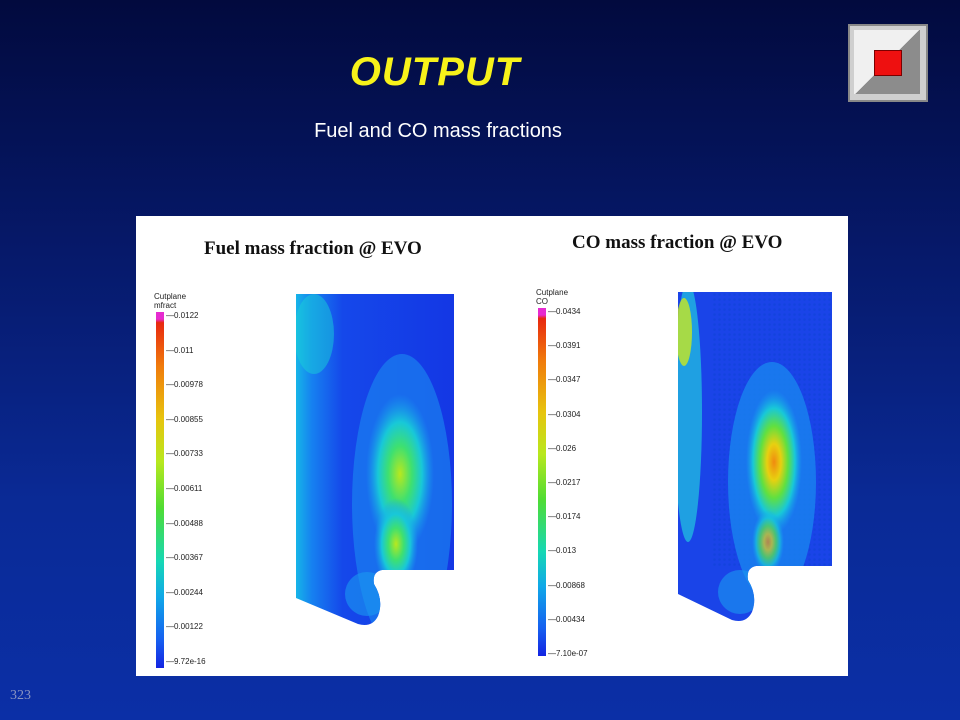 The height and width of the screenshot is (720, 960). I want to click on page-number: 323, so click(20, 695).